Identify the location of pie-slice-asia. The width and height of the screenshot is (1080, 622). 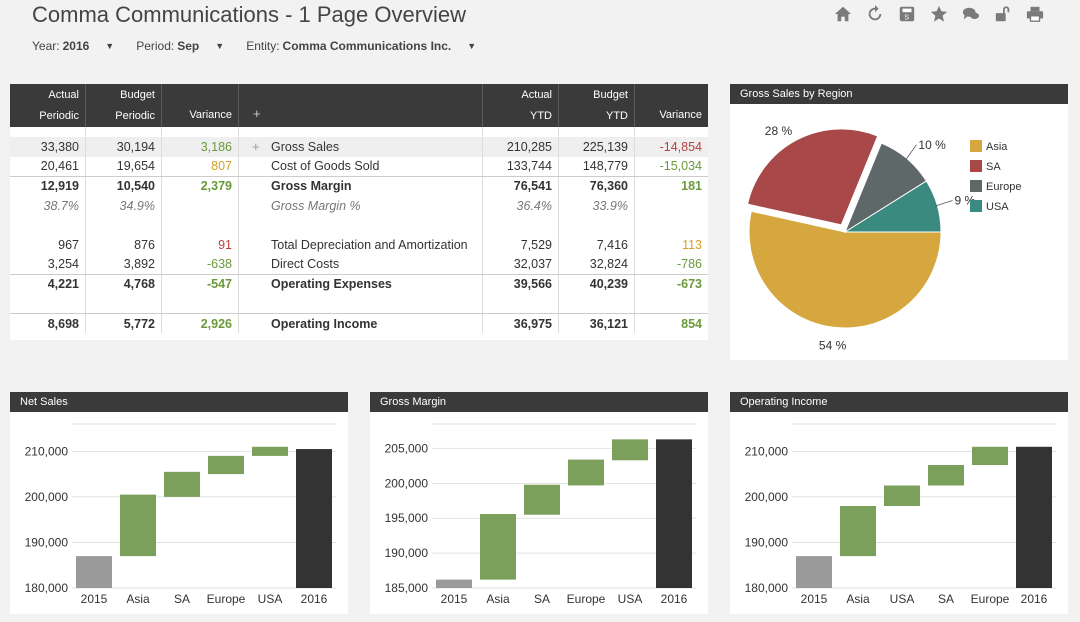
(845, 269).